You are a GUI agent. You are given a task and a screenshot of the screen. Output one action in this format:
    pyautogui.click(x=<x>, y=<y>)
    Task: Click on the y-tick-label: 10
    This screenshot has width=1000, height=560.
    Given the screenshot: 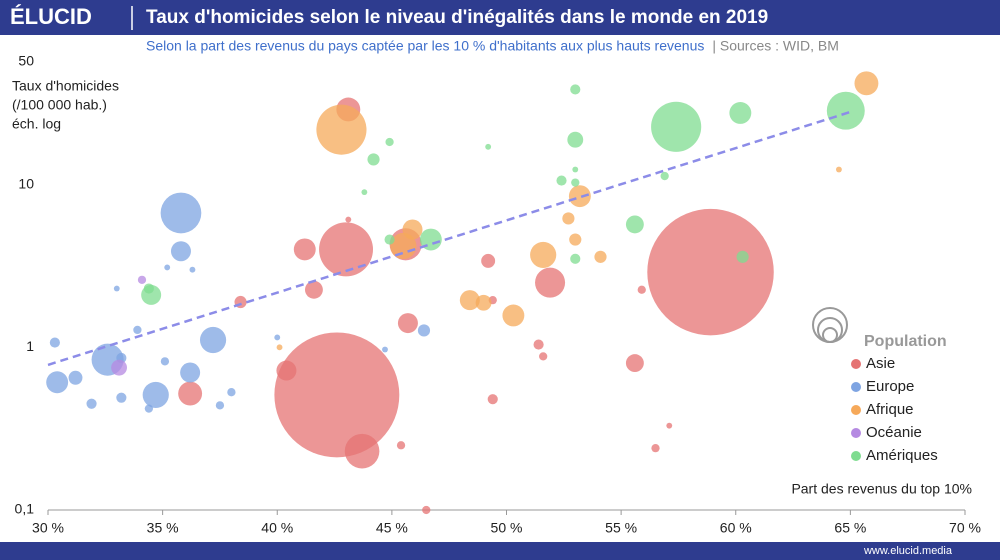 What is the action you would take?
    pyautogui.click(x=26, y=183)
    